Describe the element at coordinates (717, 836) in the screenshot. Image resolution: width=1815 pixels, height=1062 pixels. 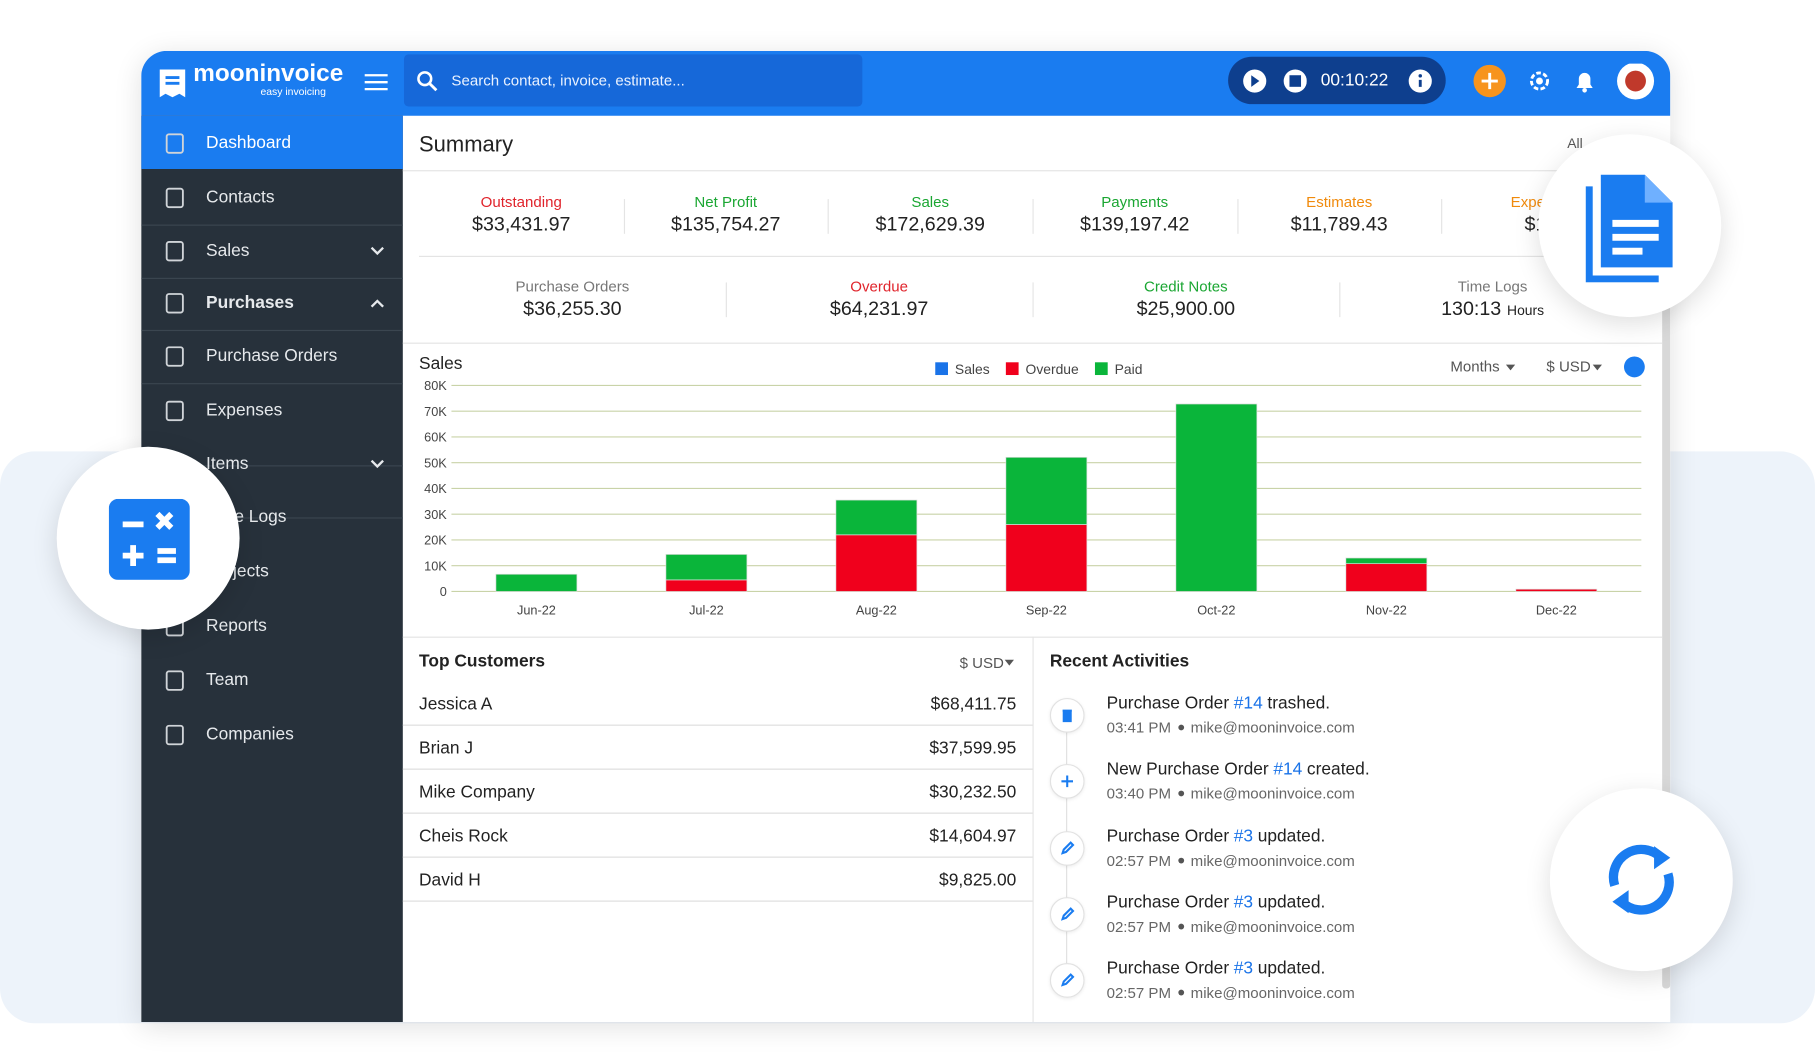
I see `customer-row: Cheis Rock $14,604.97` at that location.